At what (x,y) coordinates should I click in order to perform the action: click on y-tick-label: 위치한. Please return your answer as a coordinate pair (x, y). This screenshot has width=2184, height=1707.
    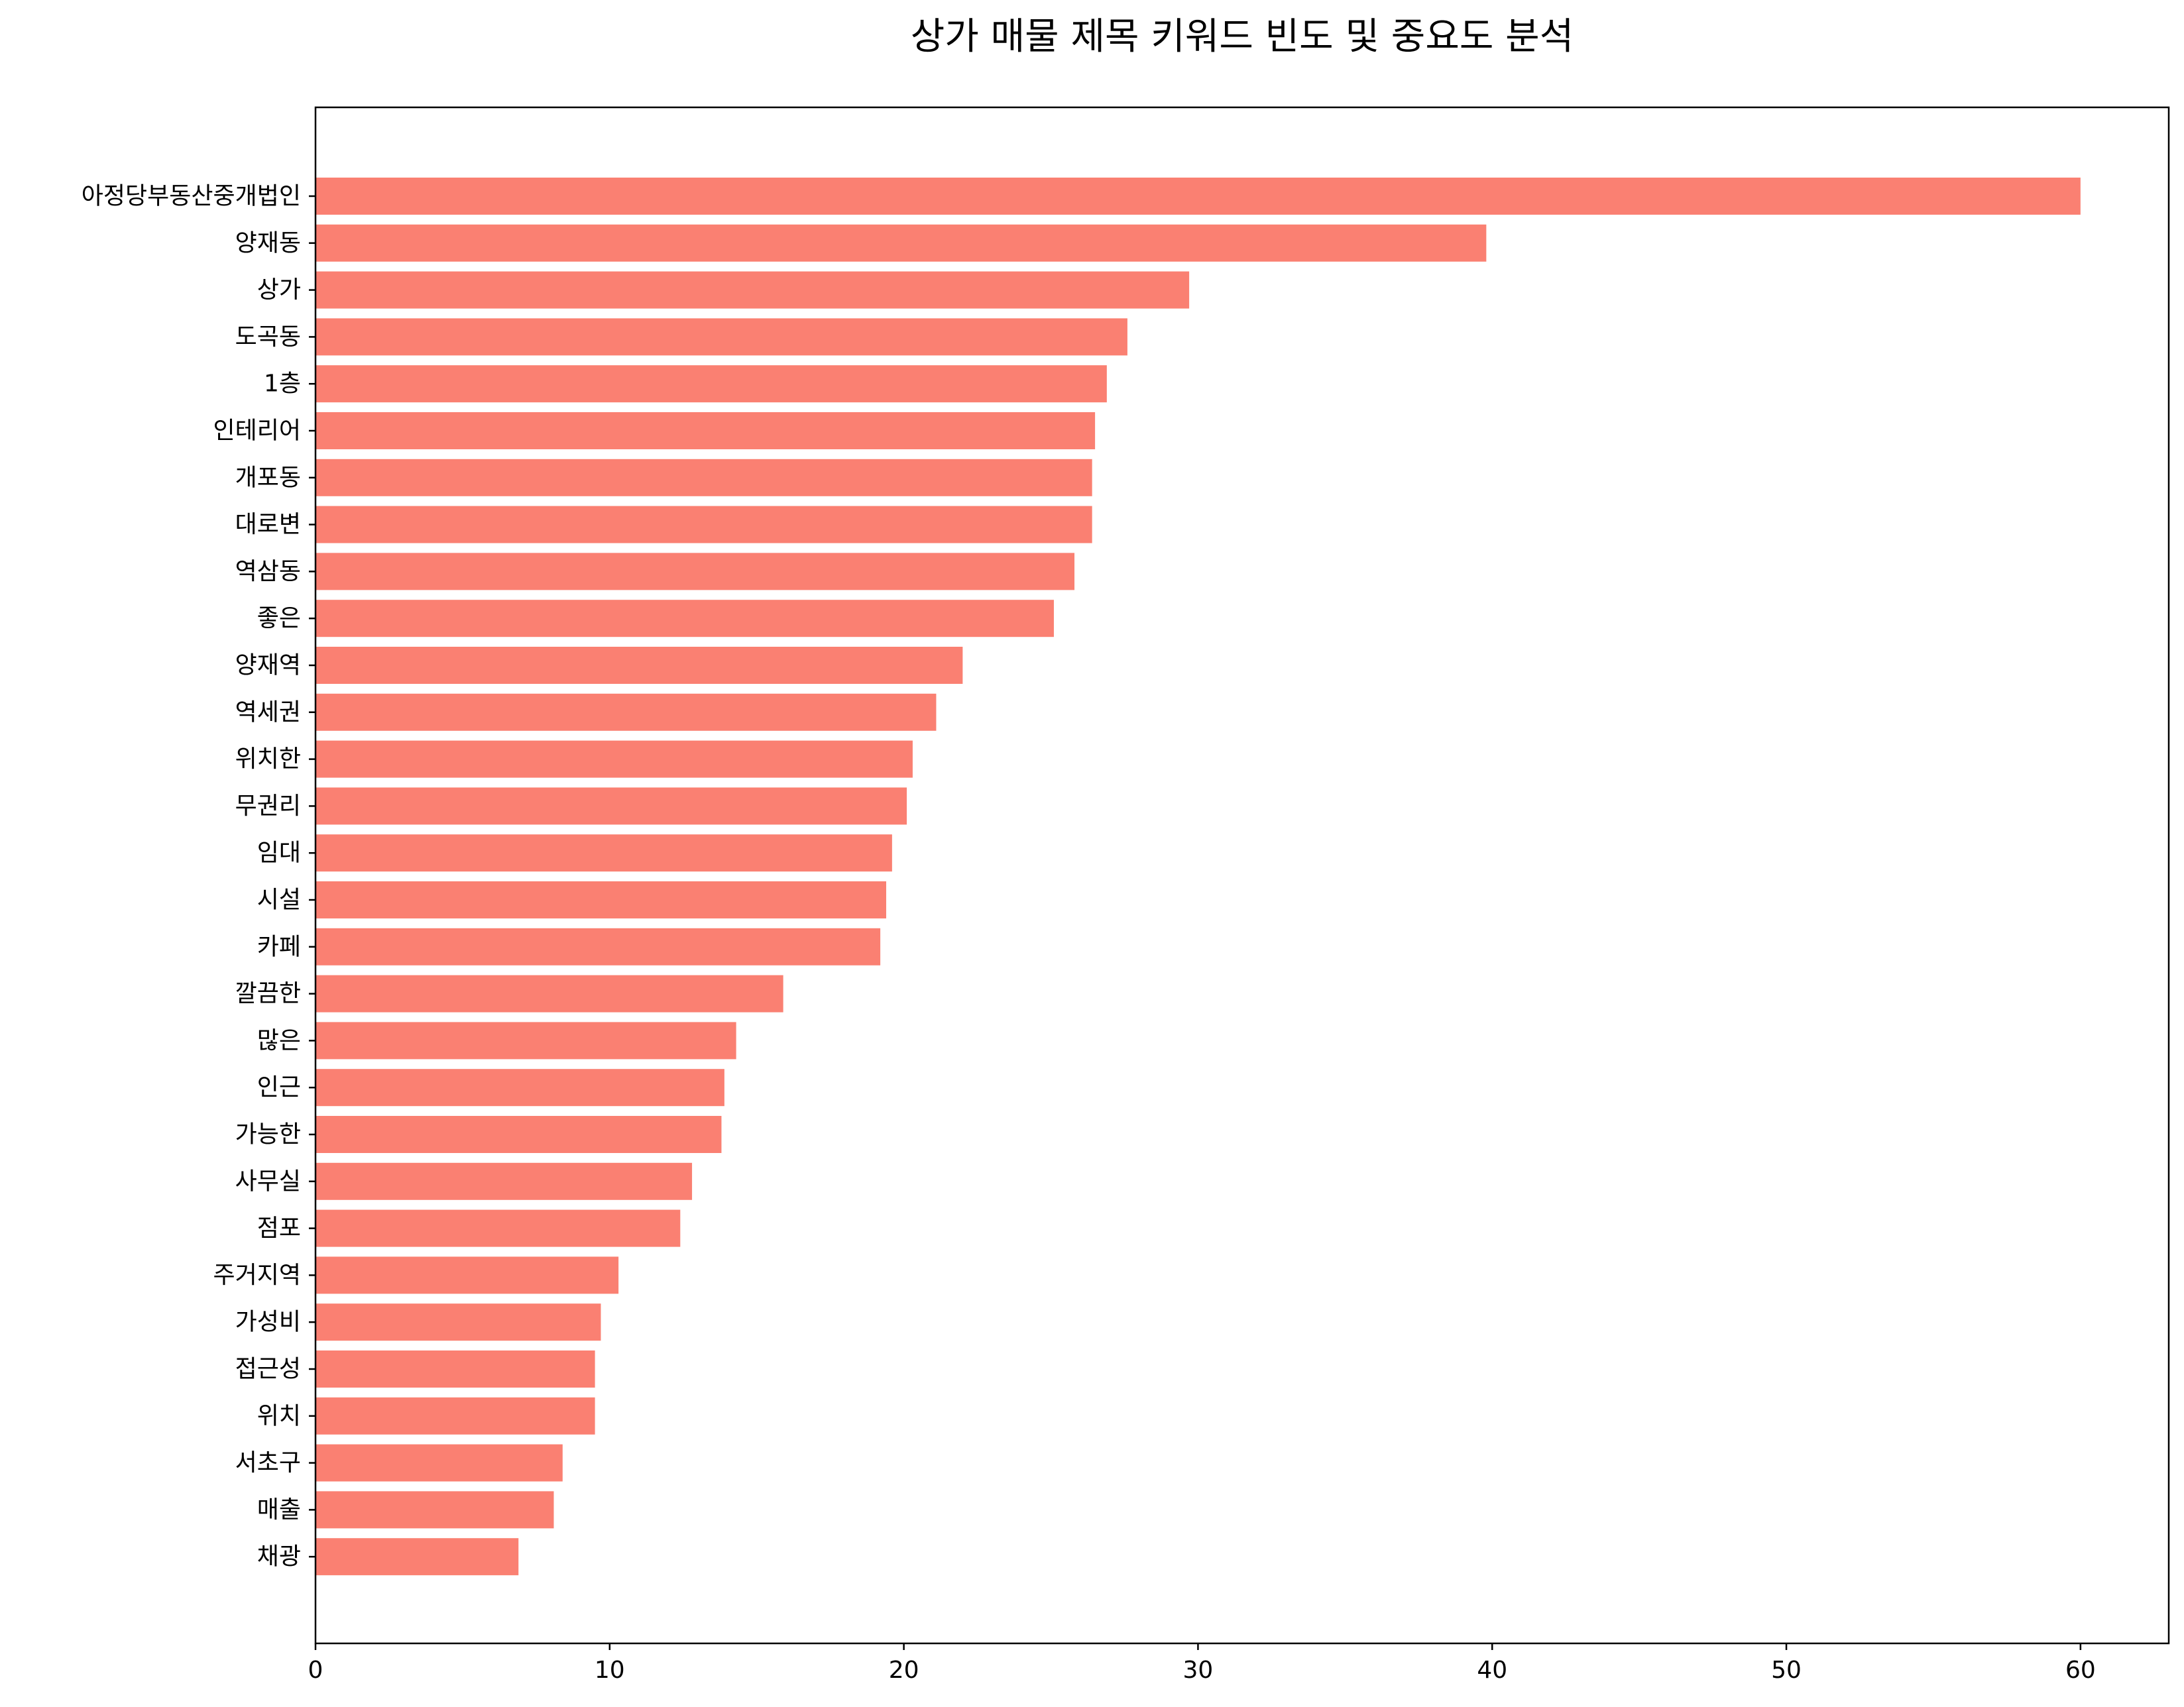
    Looking at the image, I should click on (268, 759).